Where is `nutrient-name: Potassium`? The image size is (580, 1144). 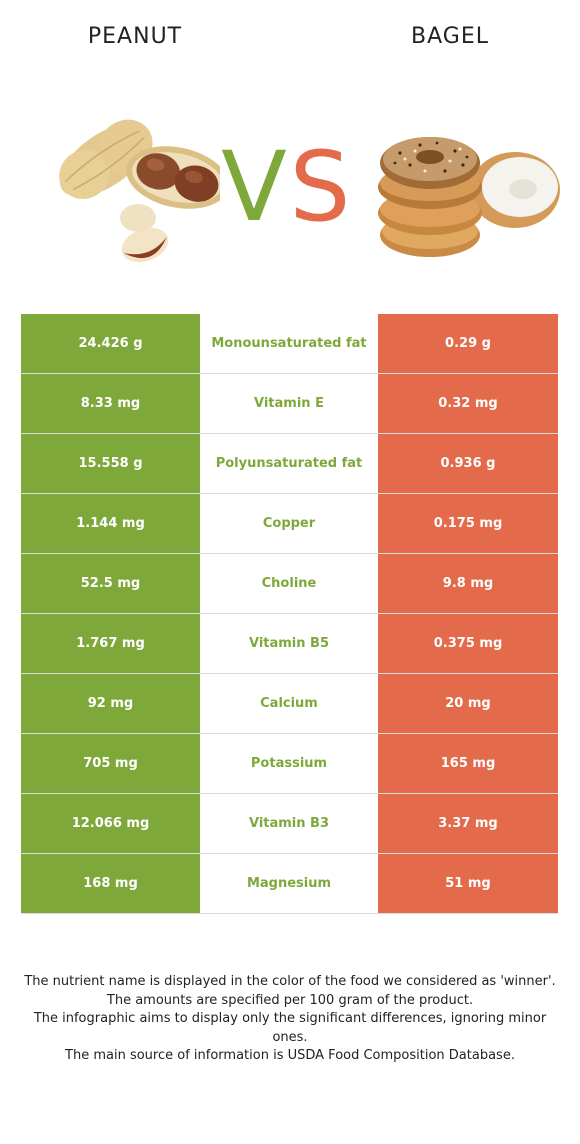
nutrient-name: Potassium is located at coordinates (289, 763).